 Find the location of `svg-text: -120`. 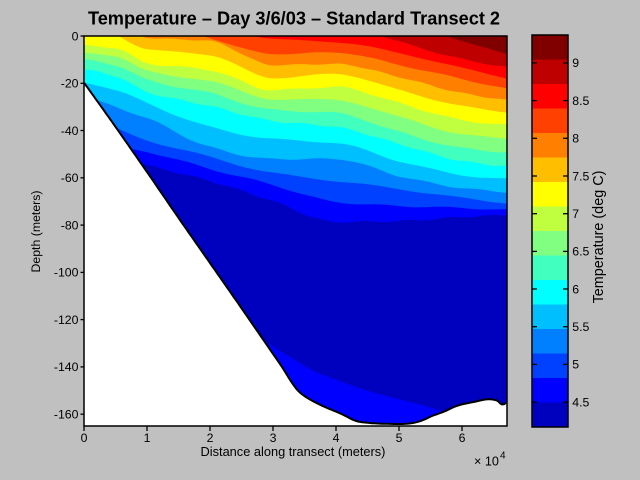

svg-text: -120 is located at coordinates (66, 320).